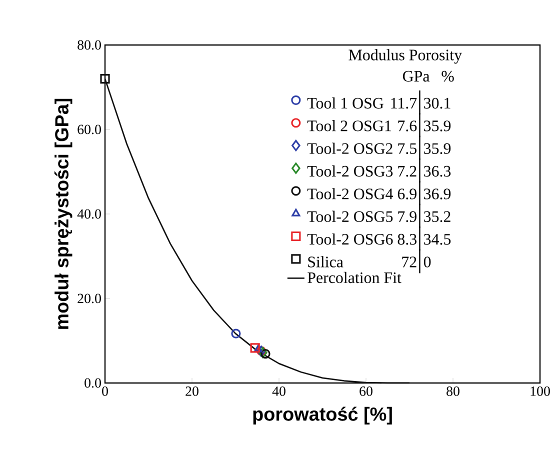 This screenshot has width=557, height=472. What do you see at coordinates (322, 415) in the screenshot?
I see `x-axis-title: porowatość [%]` at bounding box center [322, 415].